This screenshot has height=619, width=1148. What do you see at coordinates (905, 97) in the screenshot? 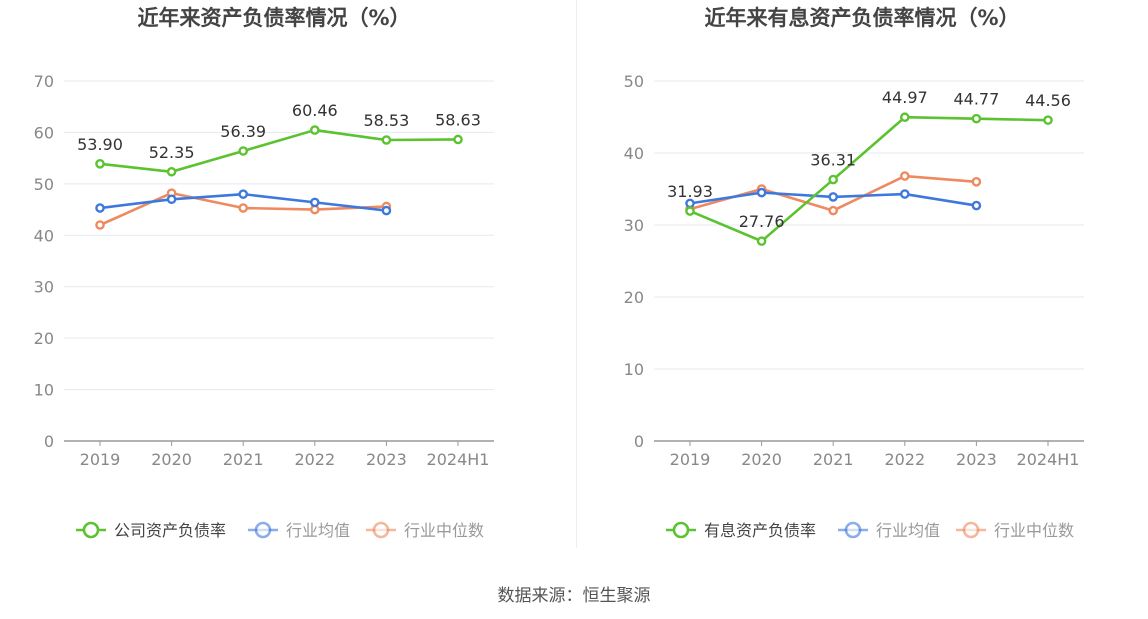
I see `data-label: 44.97` at bounding box center [905, 97].